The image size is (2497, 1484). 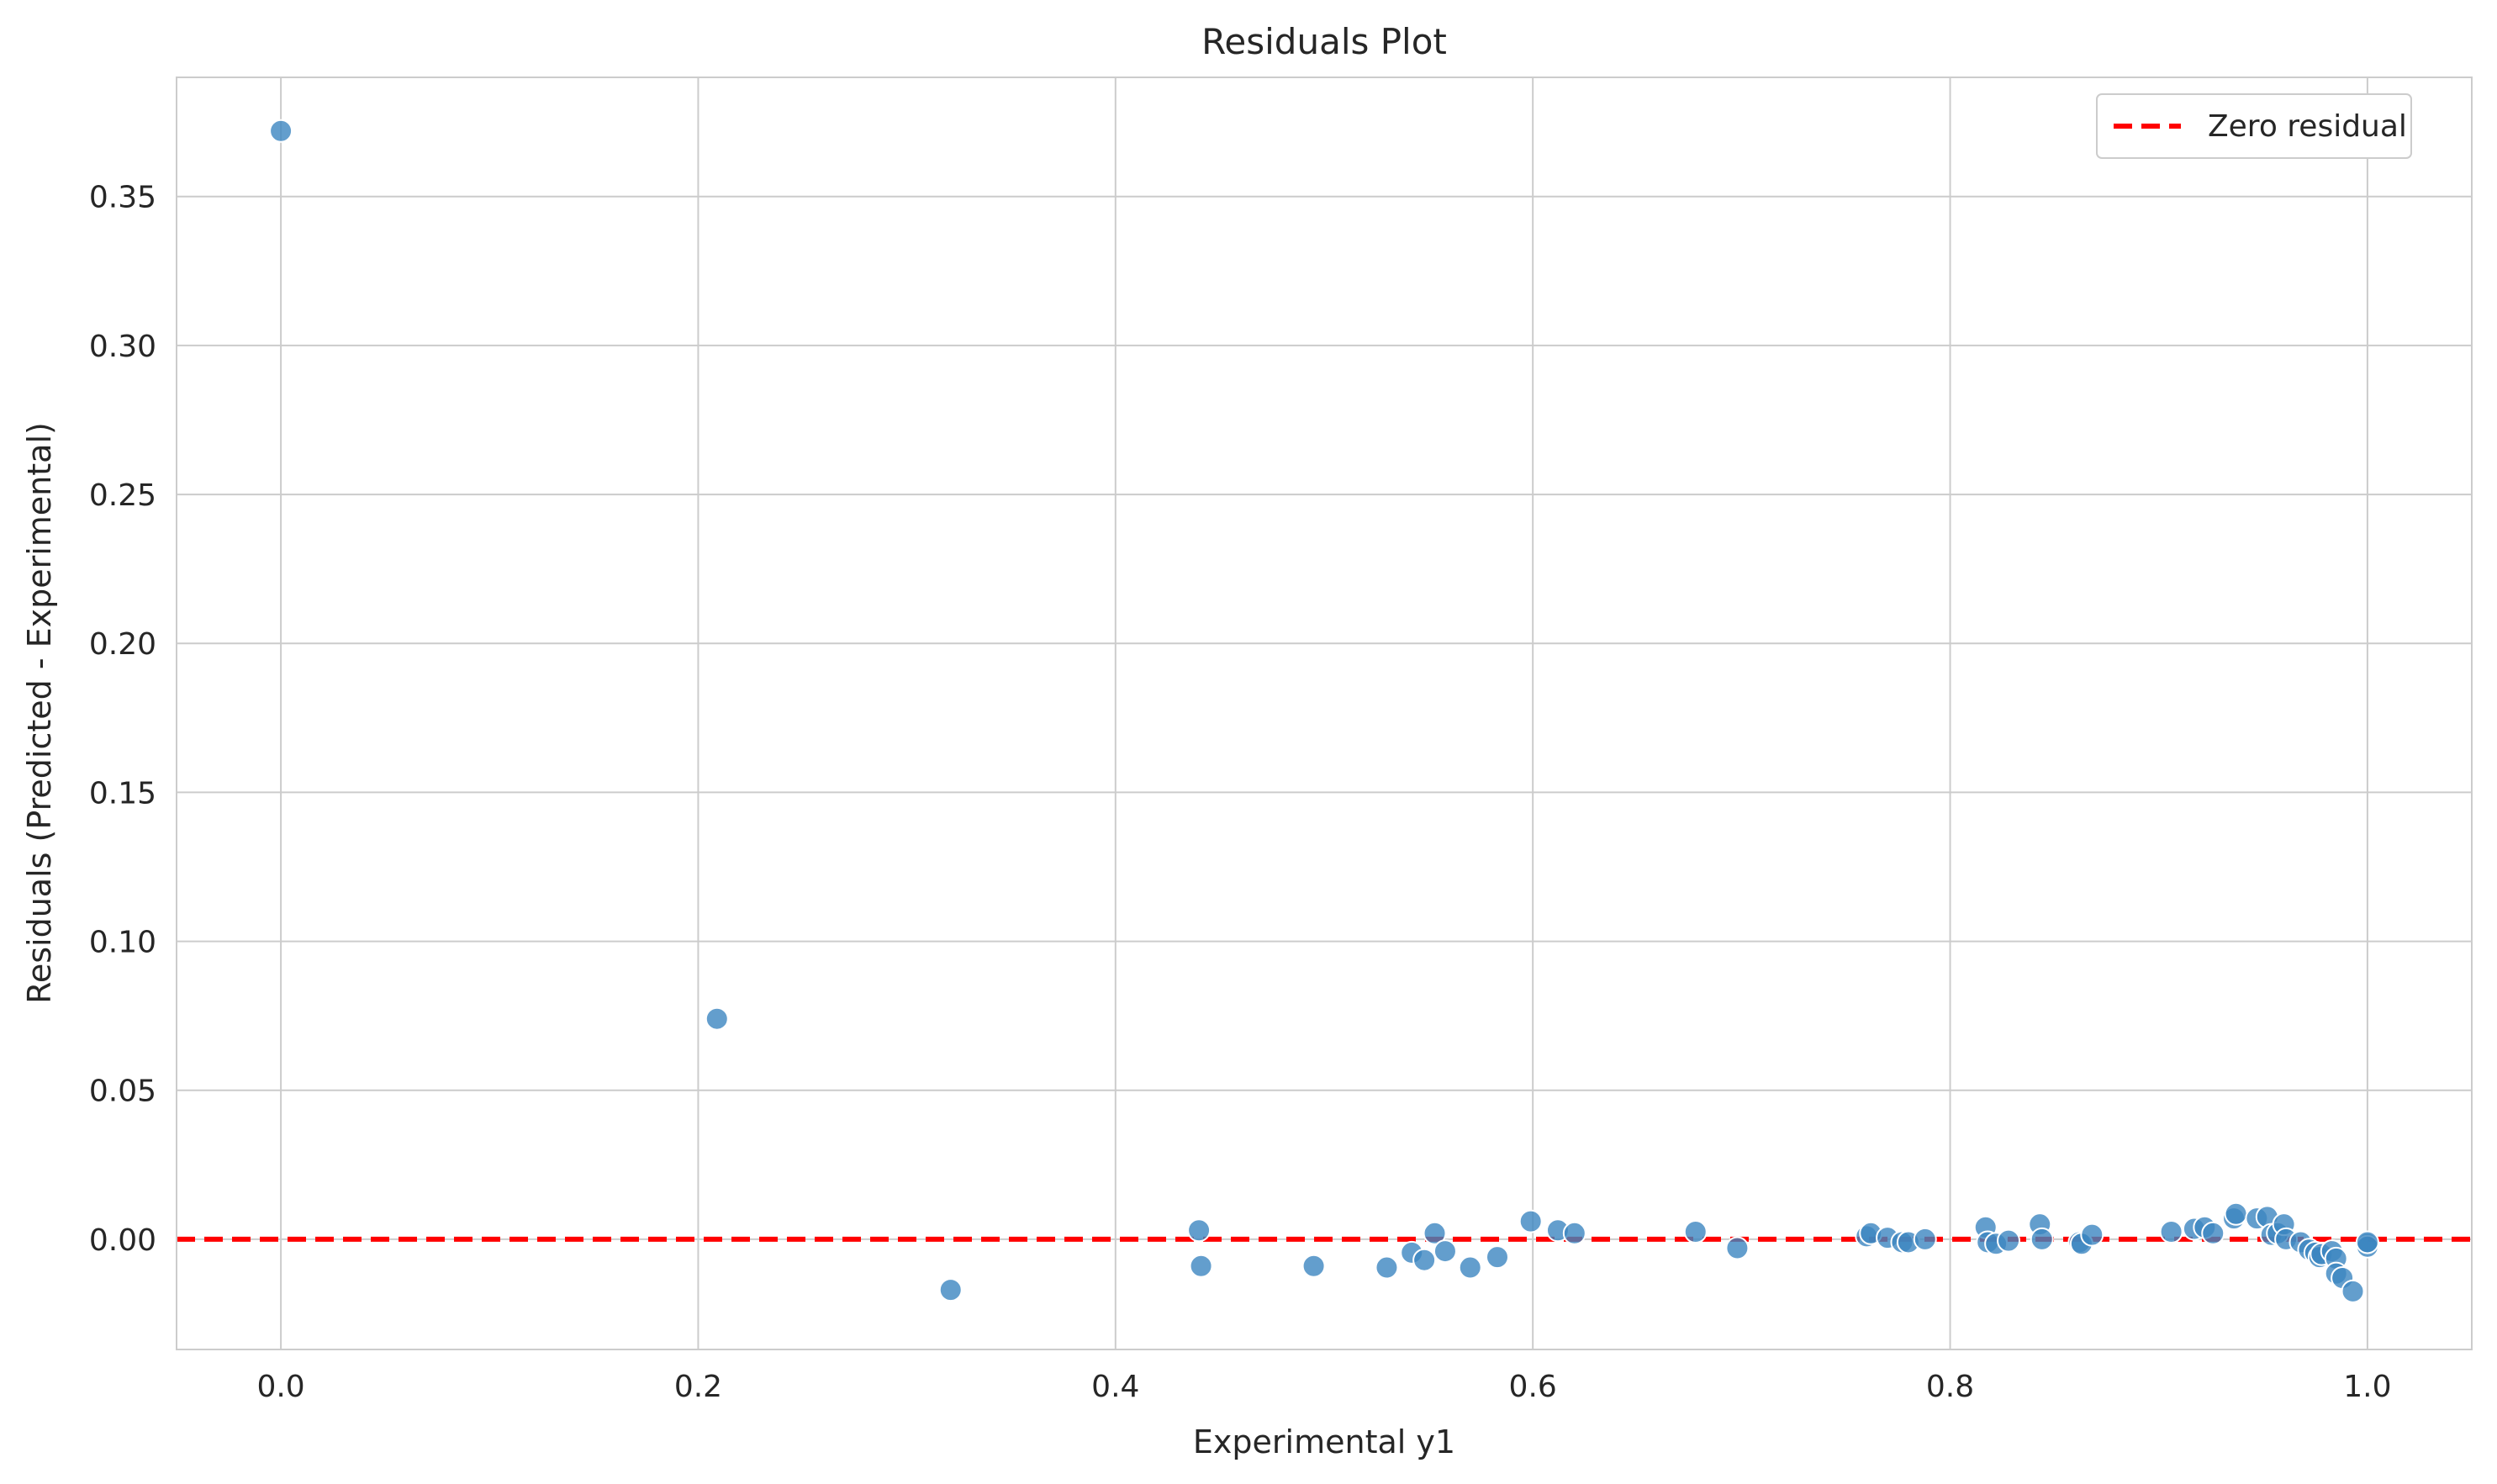 I want to click on x-tick-label: 0.0, so click(x=280, y=1387).